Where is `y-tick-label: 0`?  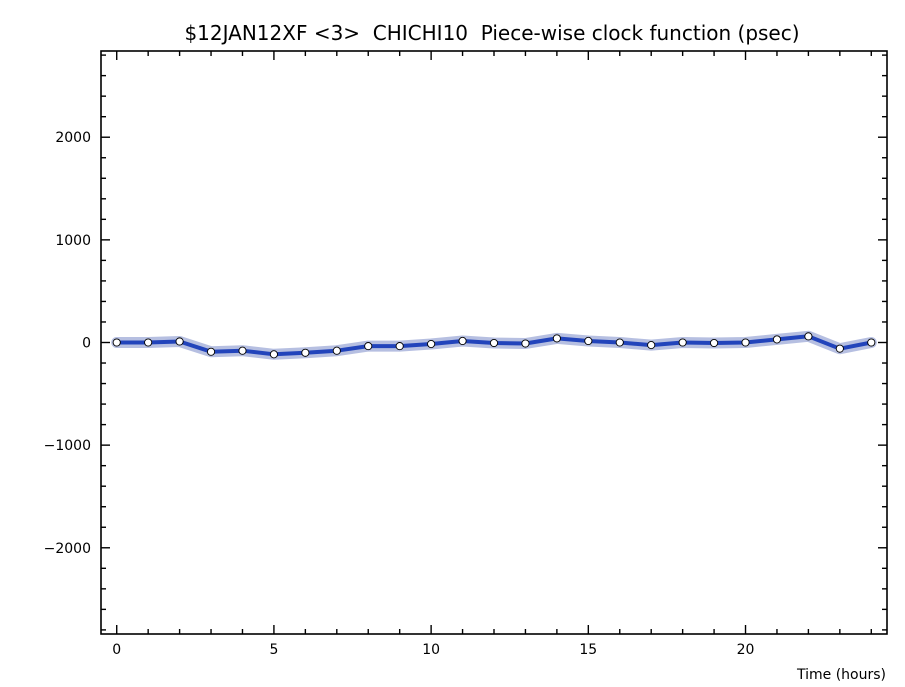 y-tick-label: 0 is located at coordinates (86, 344).